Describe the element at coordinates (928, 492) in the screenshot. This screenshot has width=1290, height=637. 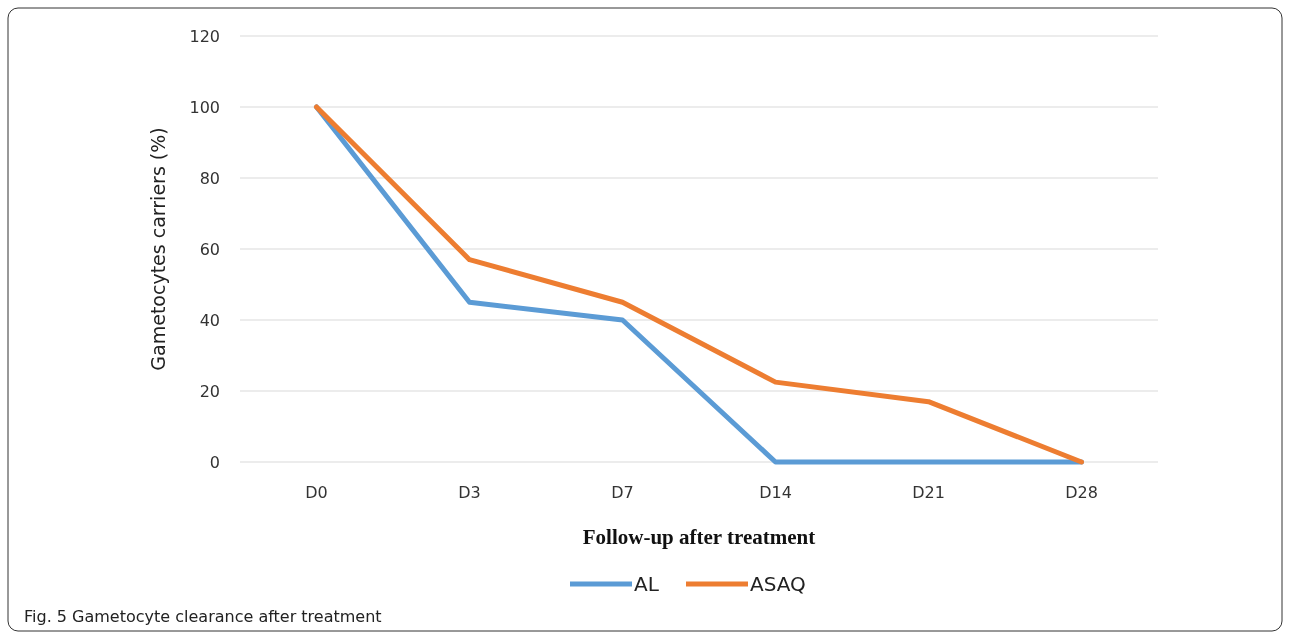
I see `x-tick-label: D21` at that location.